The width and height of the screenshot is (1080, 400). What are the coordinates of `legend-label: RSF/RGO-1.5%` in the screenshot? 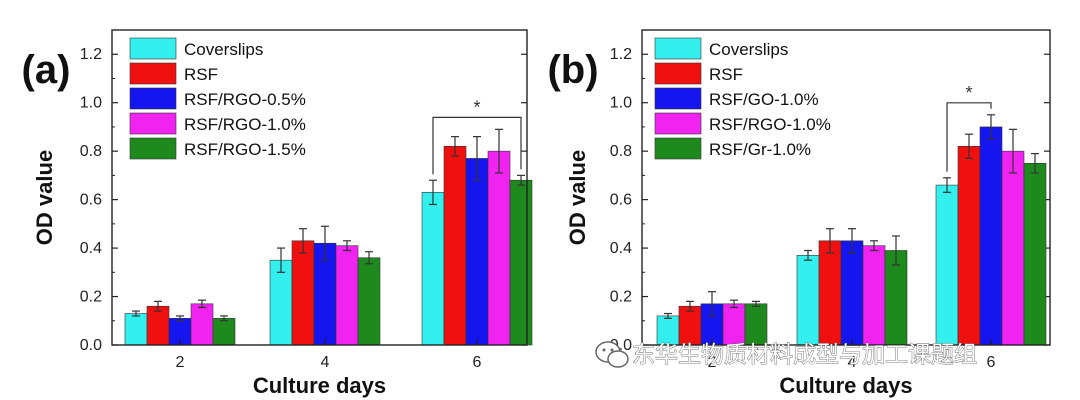 It's located at (245, 149).